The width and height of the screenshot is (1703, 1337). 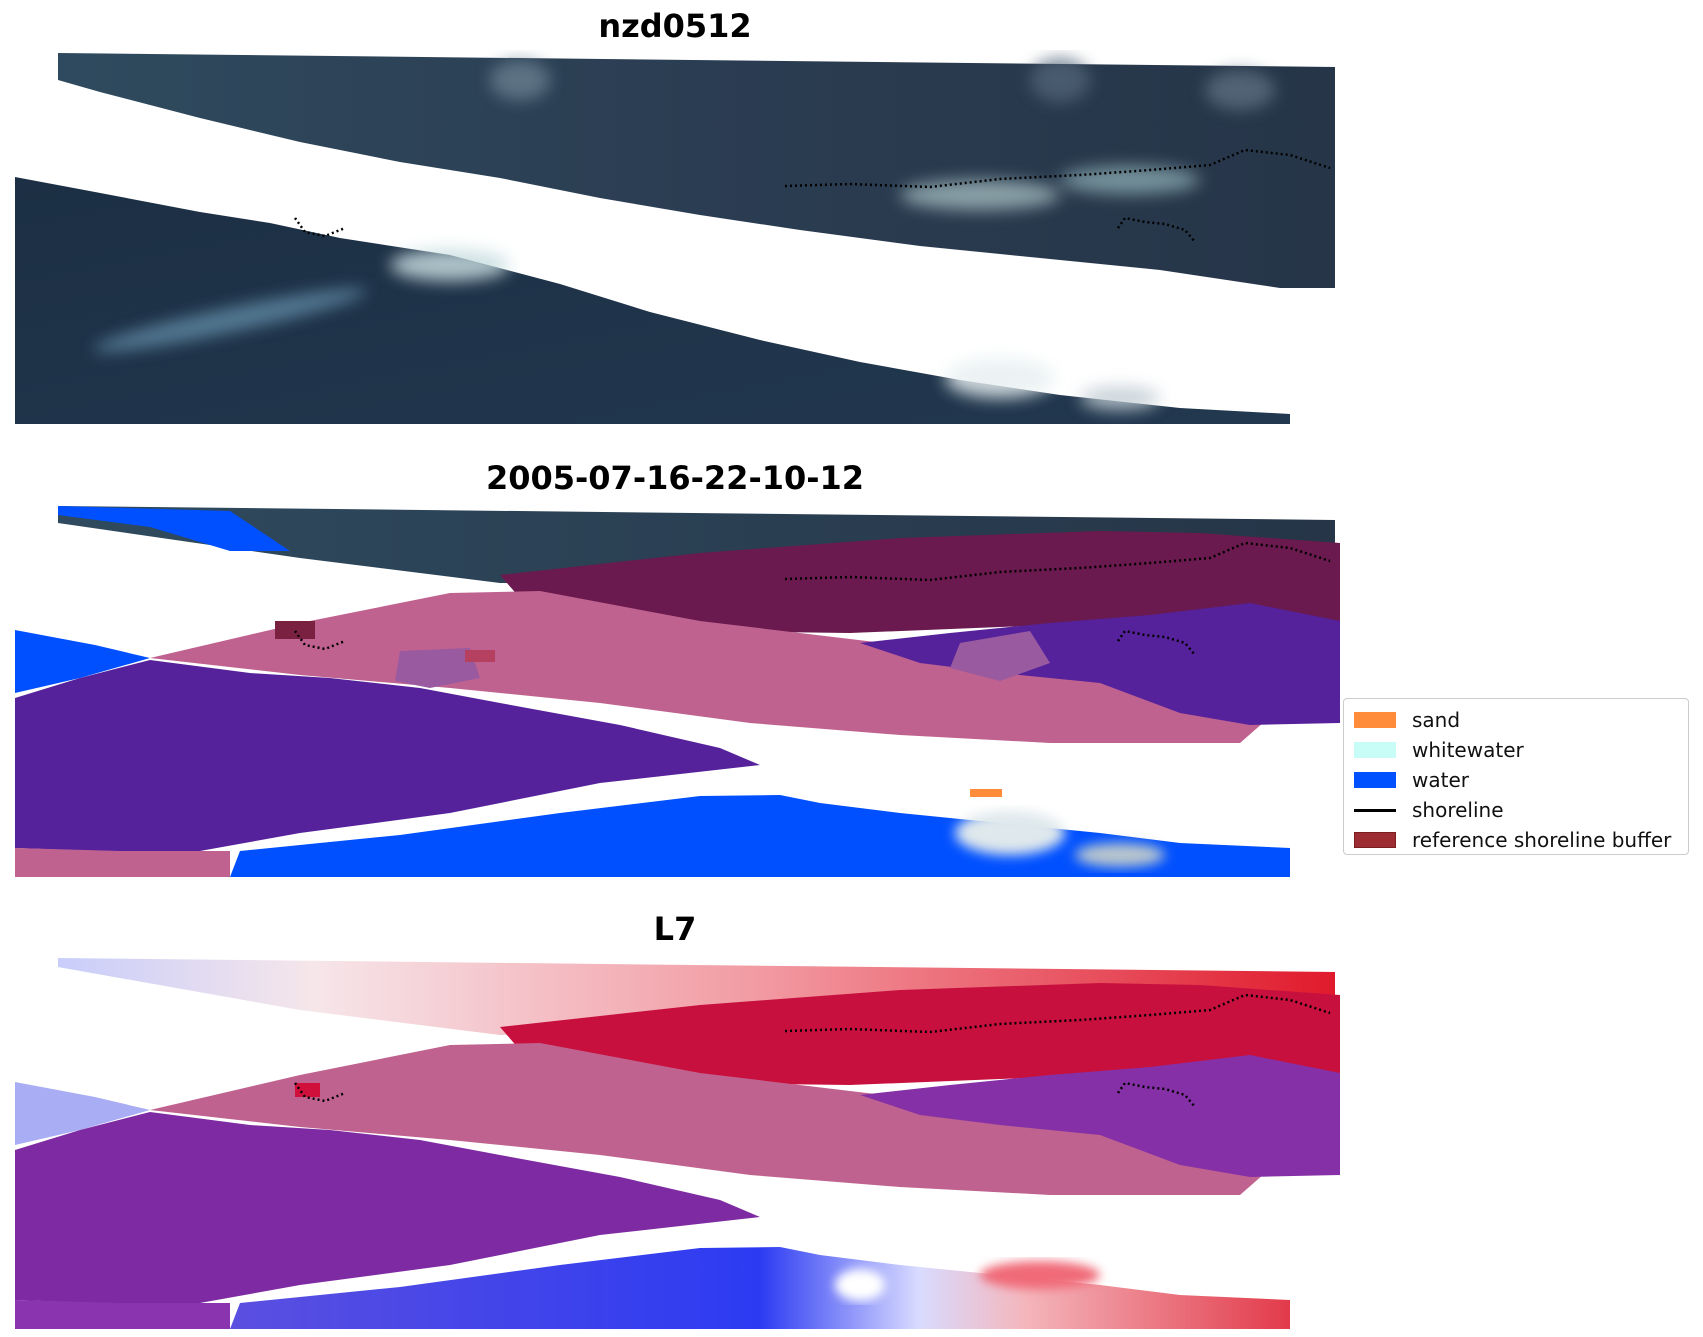 I want to click on index-purple-upper-right, so click(x=1100, y=1116).